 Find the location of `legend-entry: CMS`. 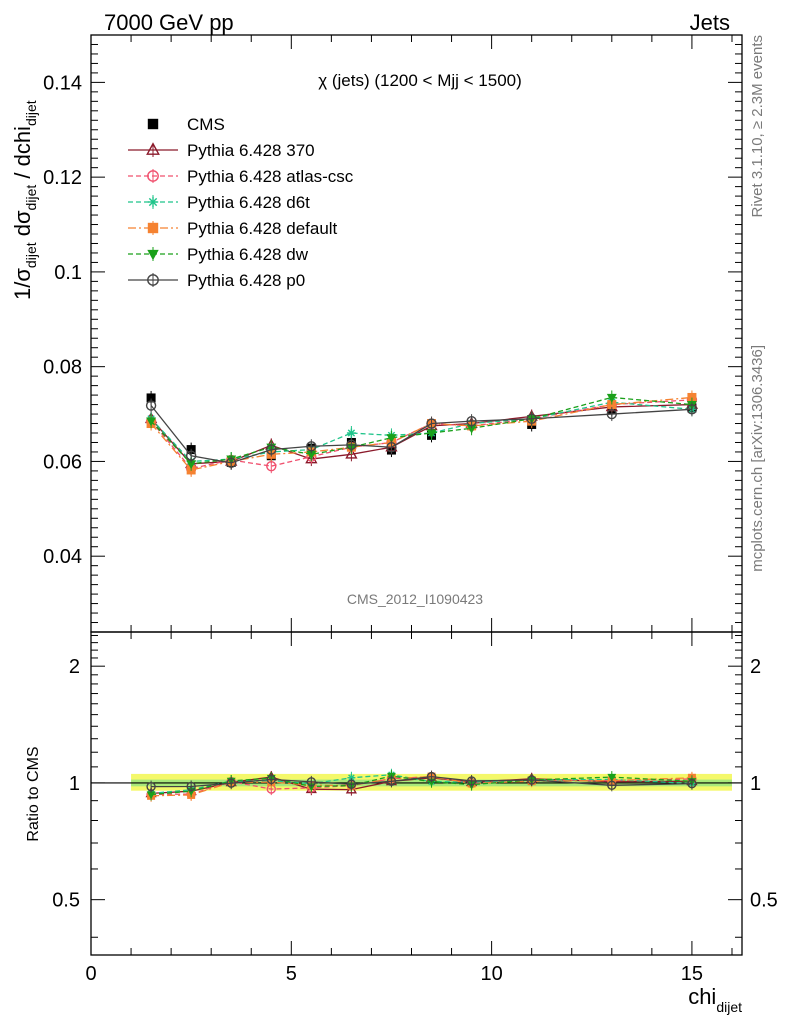

legend-entry: CMS is located at coordinates (186, 124).